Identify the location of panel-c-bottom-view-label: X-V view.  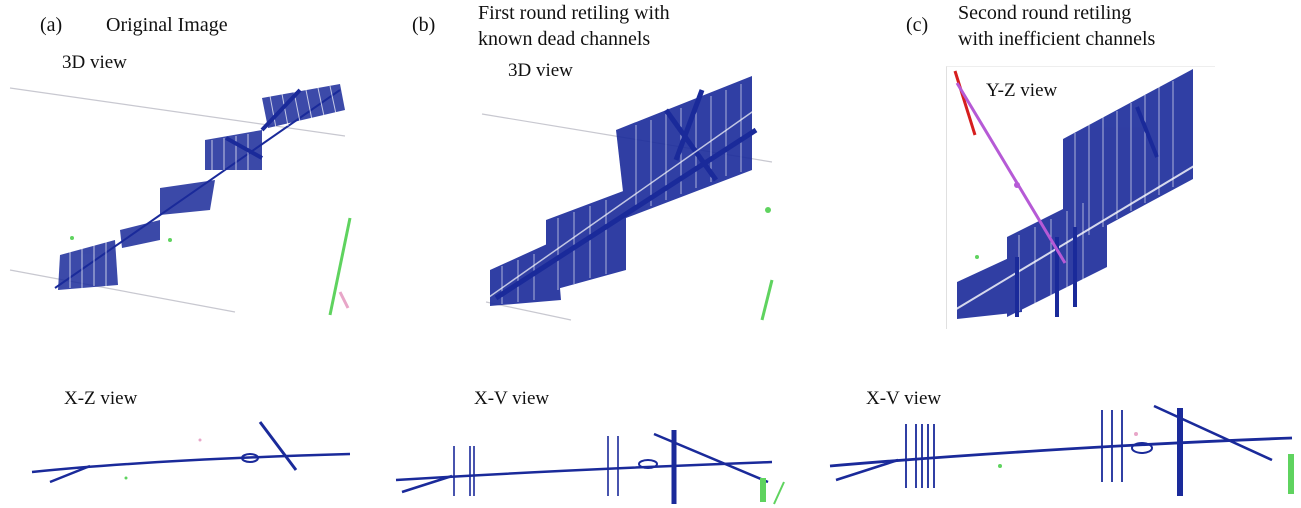
(904, 398).